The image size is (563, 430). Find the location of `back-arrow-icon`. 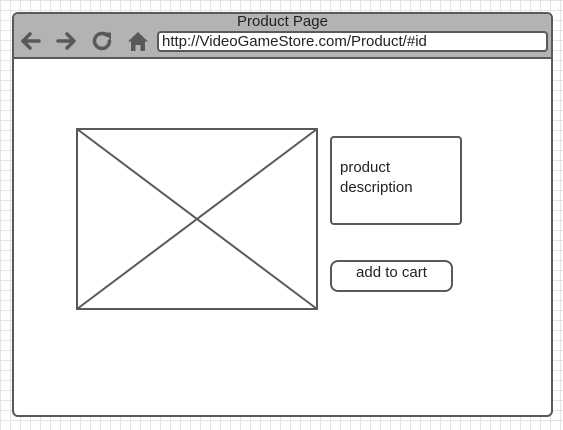

back-arrow-icon is located at coordinates (30, 41).